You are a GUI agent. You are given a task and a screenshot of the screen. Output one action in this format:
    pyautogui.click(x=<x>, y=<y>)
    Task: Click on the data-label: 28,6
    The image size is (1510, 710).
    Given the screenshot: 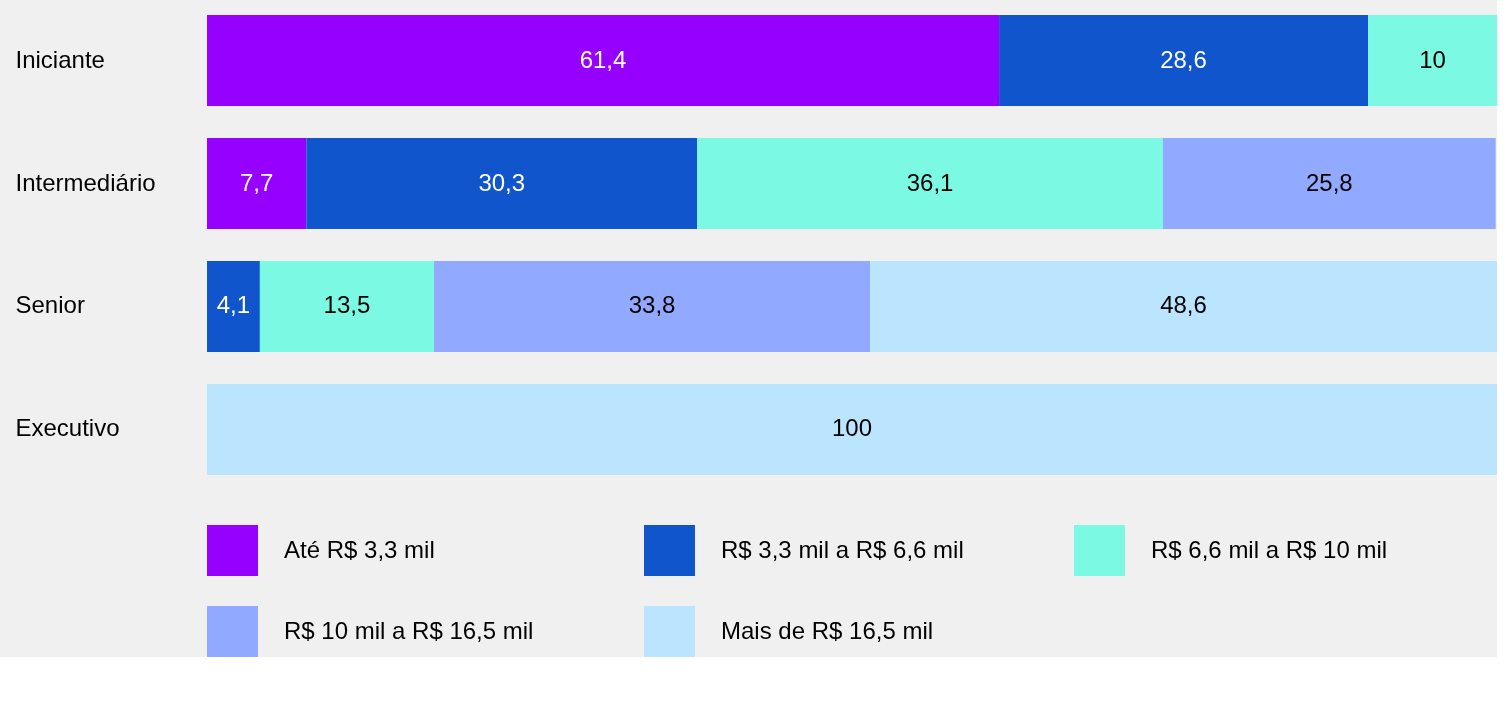 What is the action you would take?
    pyautogui.click(x=1183, y=59)
    